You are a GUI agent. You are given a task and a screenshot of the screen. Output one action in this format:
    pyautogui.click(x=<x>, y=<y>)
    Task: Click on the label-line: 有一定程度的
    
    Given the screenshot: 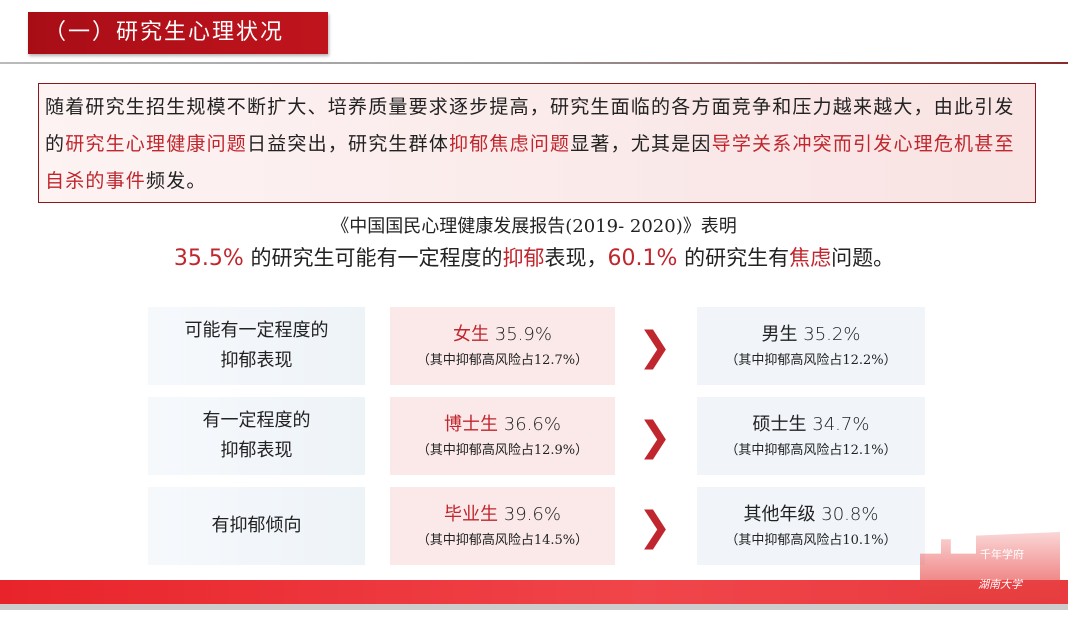 What is the action you would take?
    pyautogui.click(x=256, y=420)
    